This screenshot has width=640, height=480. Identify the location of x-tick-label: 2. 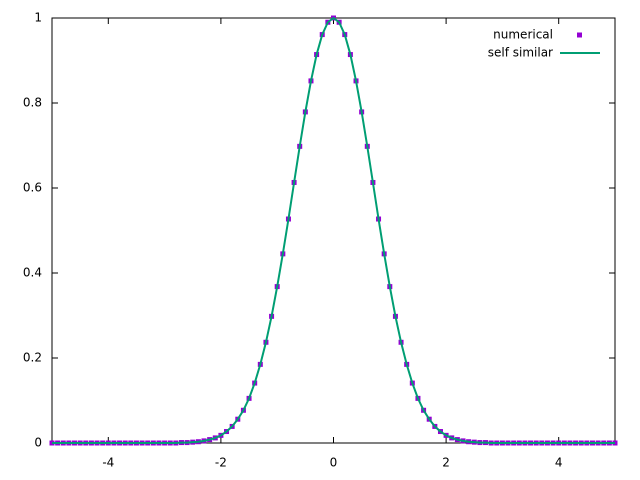
(446, 463).